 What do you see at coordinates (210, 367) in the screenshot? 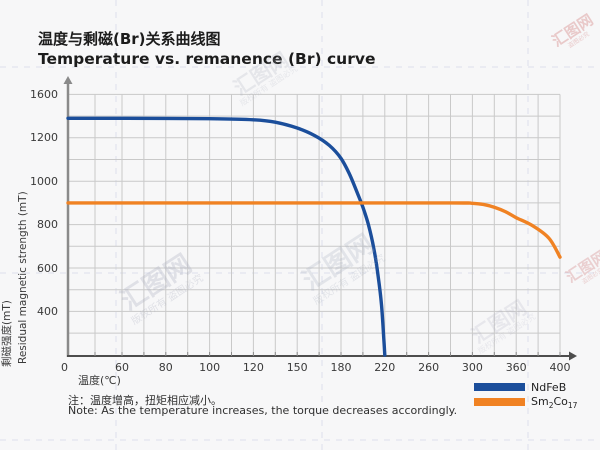
I see `x-tick-label: 100` at bounding box center [210, 367].